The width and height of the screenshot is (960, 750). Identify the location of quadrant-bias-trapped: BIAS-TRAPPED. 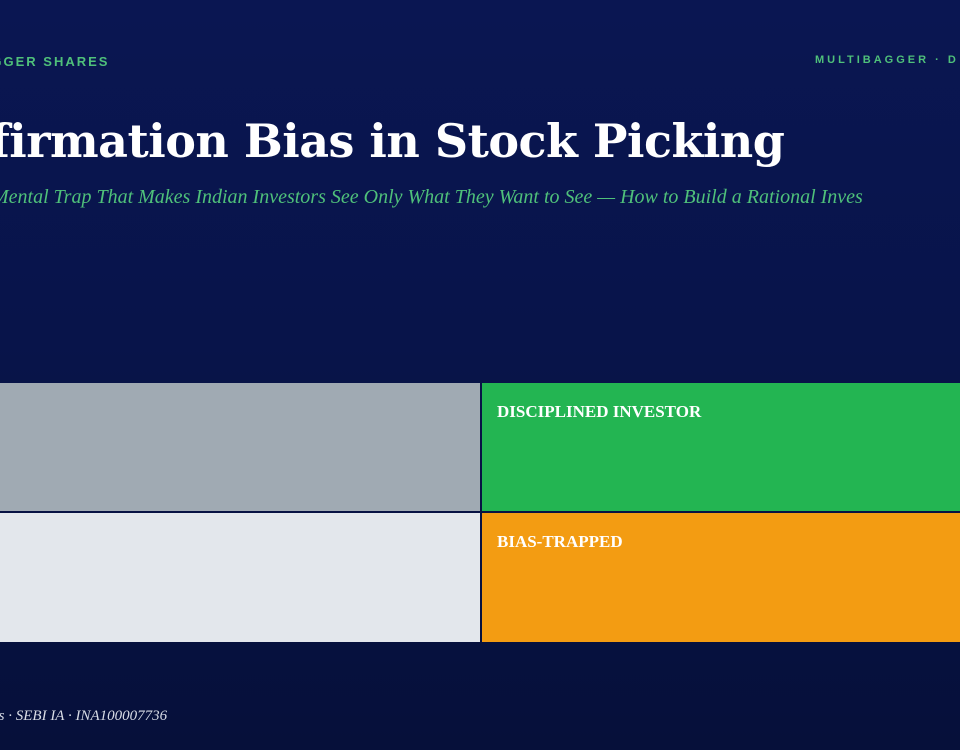
(721, 577).